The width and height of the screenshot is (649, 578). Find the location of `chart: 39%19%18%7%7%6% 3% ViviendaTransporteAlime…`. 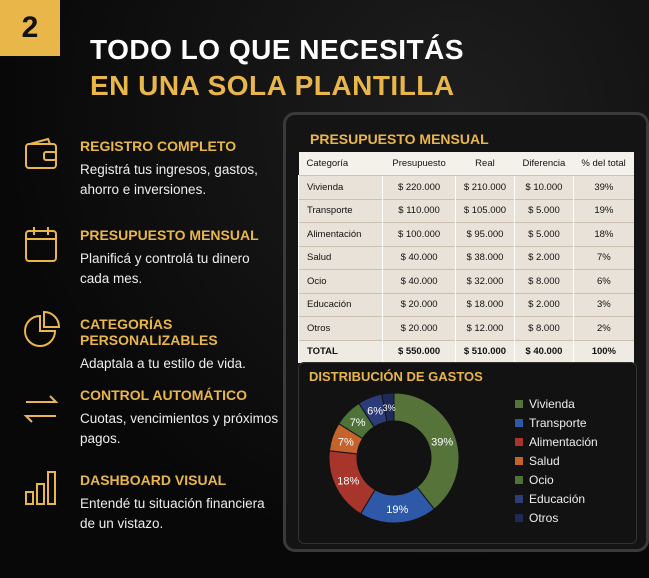

chart: 39%19%18%7%7%6% 3% ViviendaTransporteAlime… is located at coordinates (463, 458).